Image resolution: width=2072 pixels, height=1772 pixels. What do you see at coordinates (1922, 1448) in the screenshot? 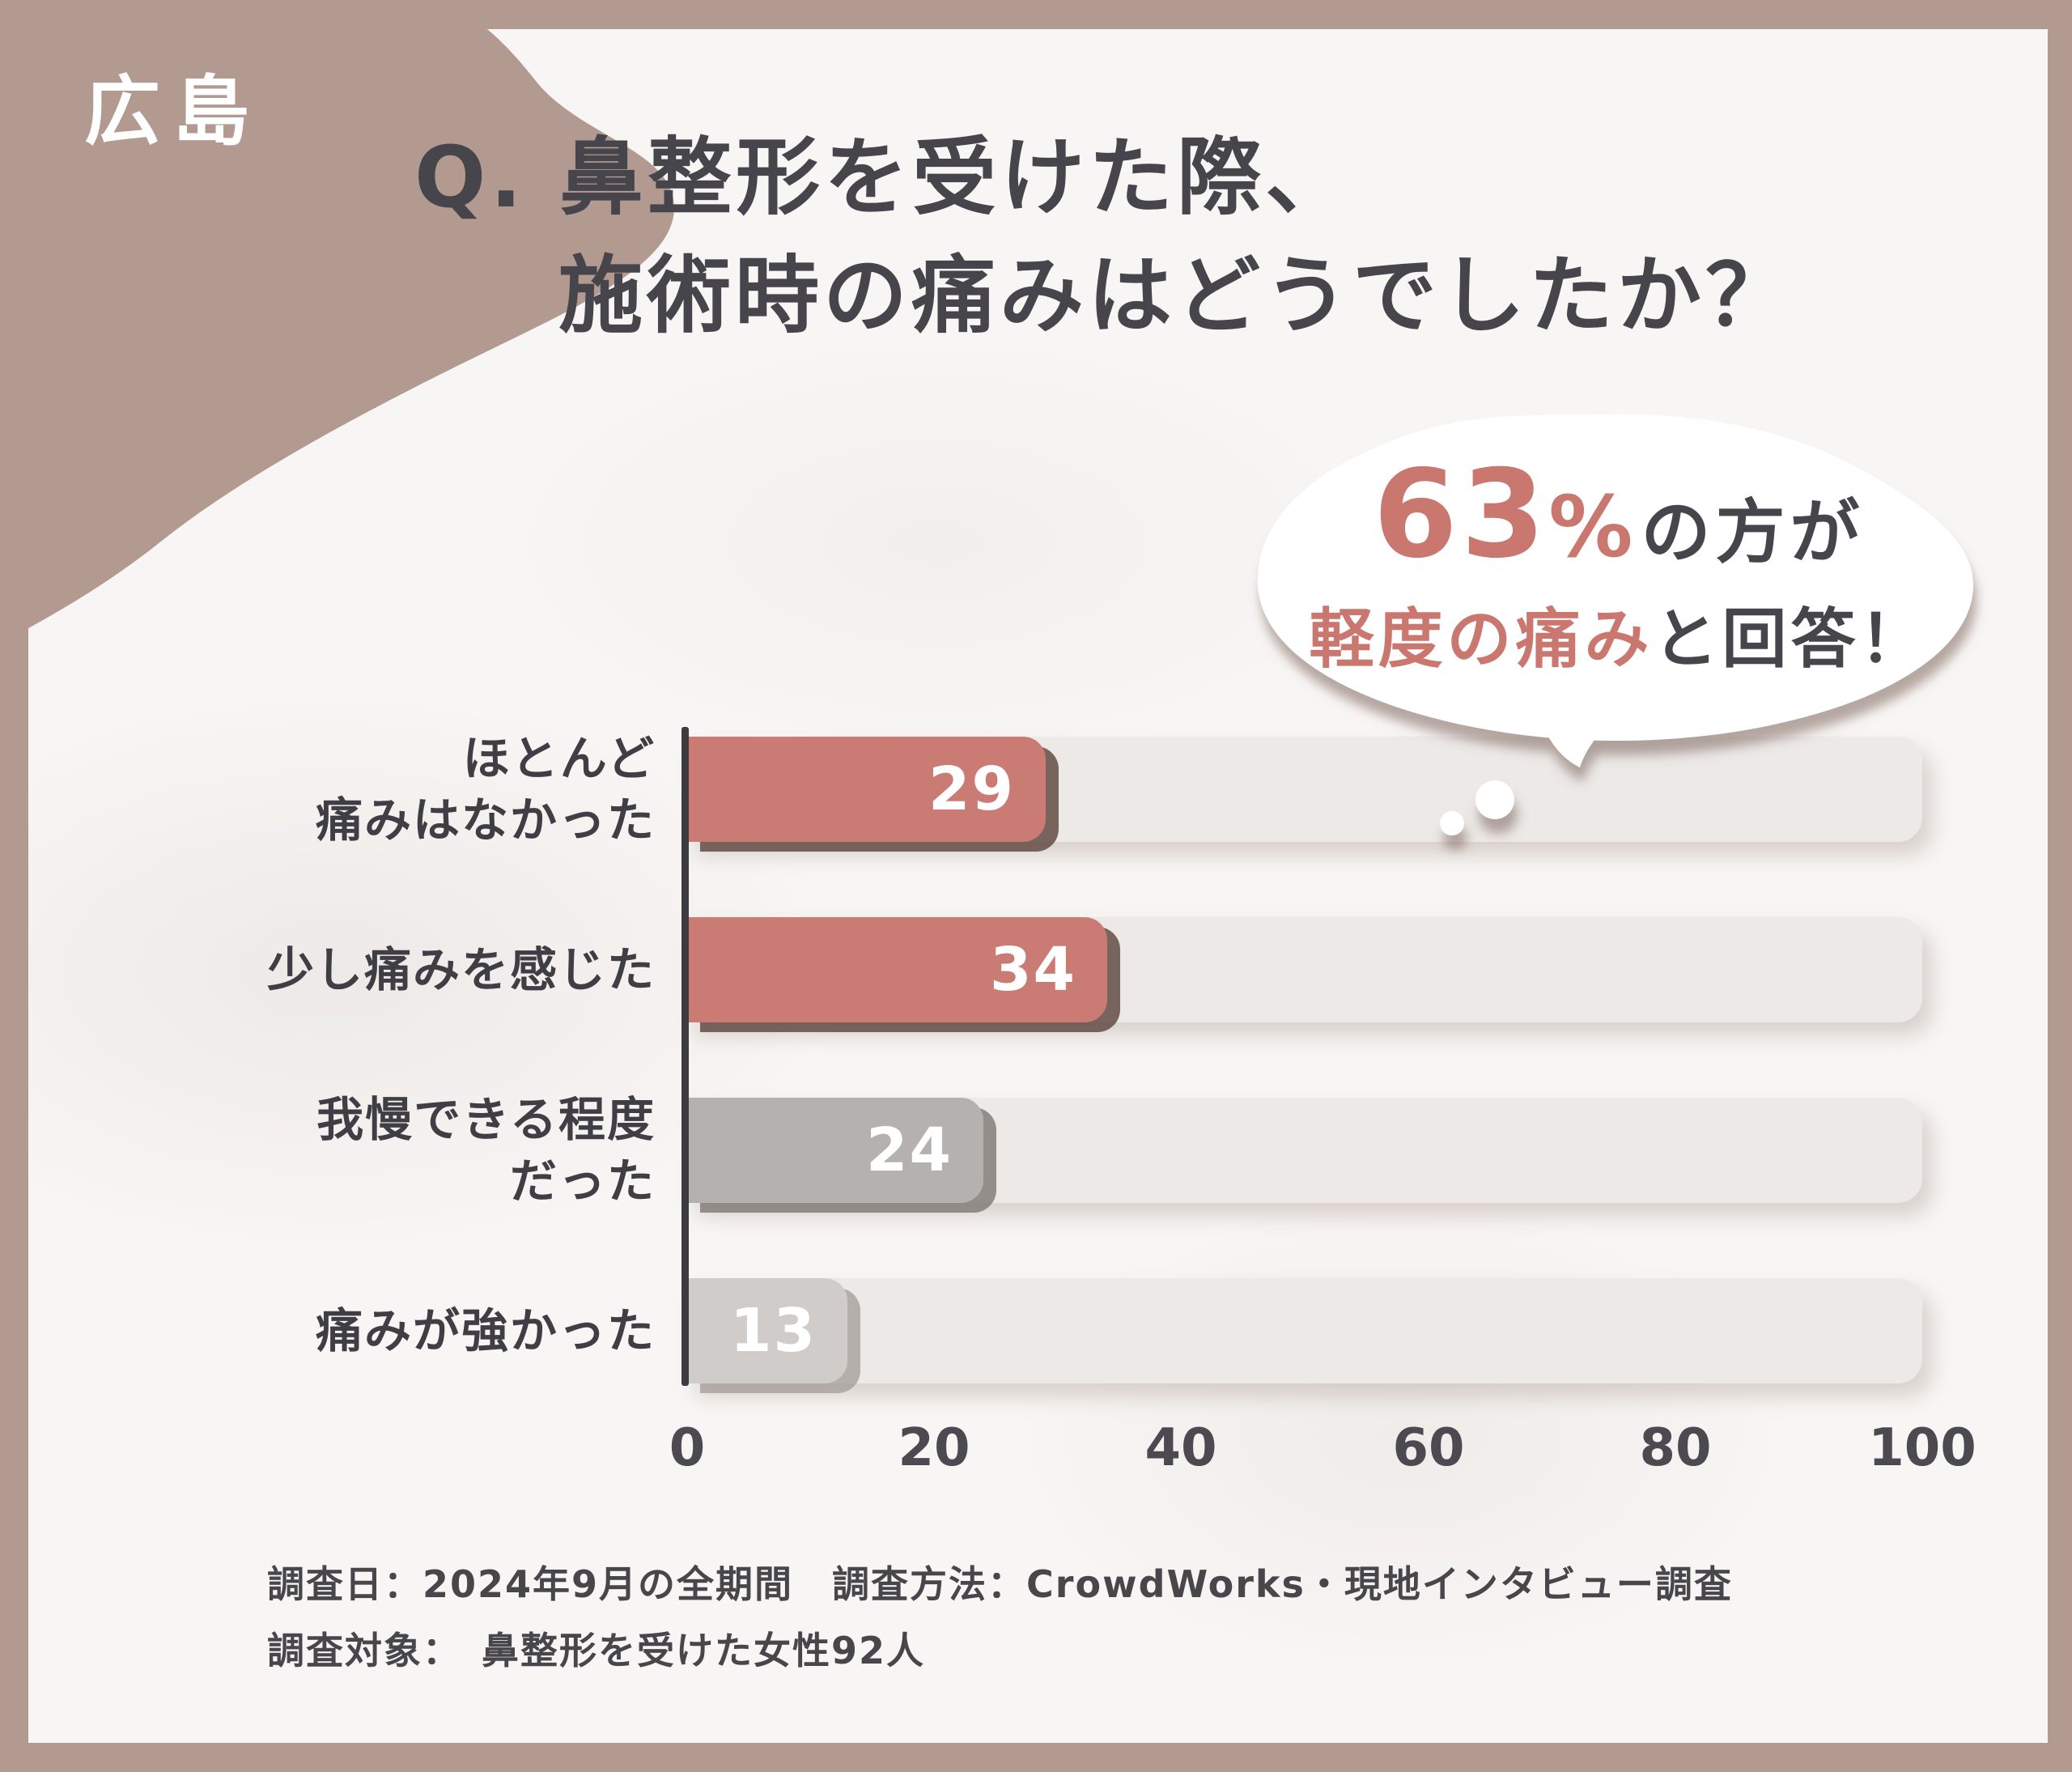
I see `x-axis-tick: 100` at bounding box center [1922, 1448].